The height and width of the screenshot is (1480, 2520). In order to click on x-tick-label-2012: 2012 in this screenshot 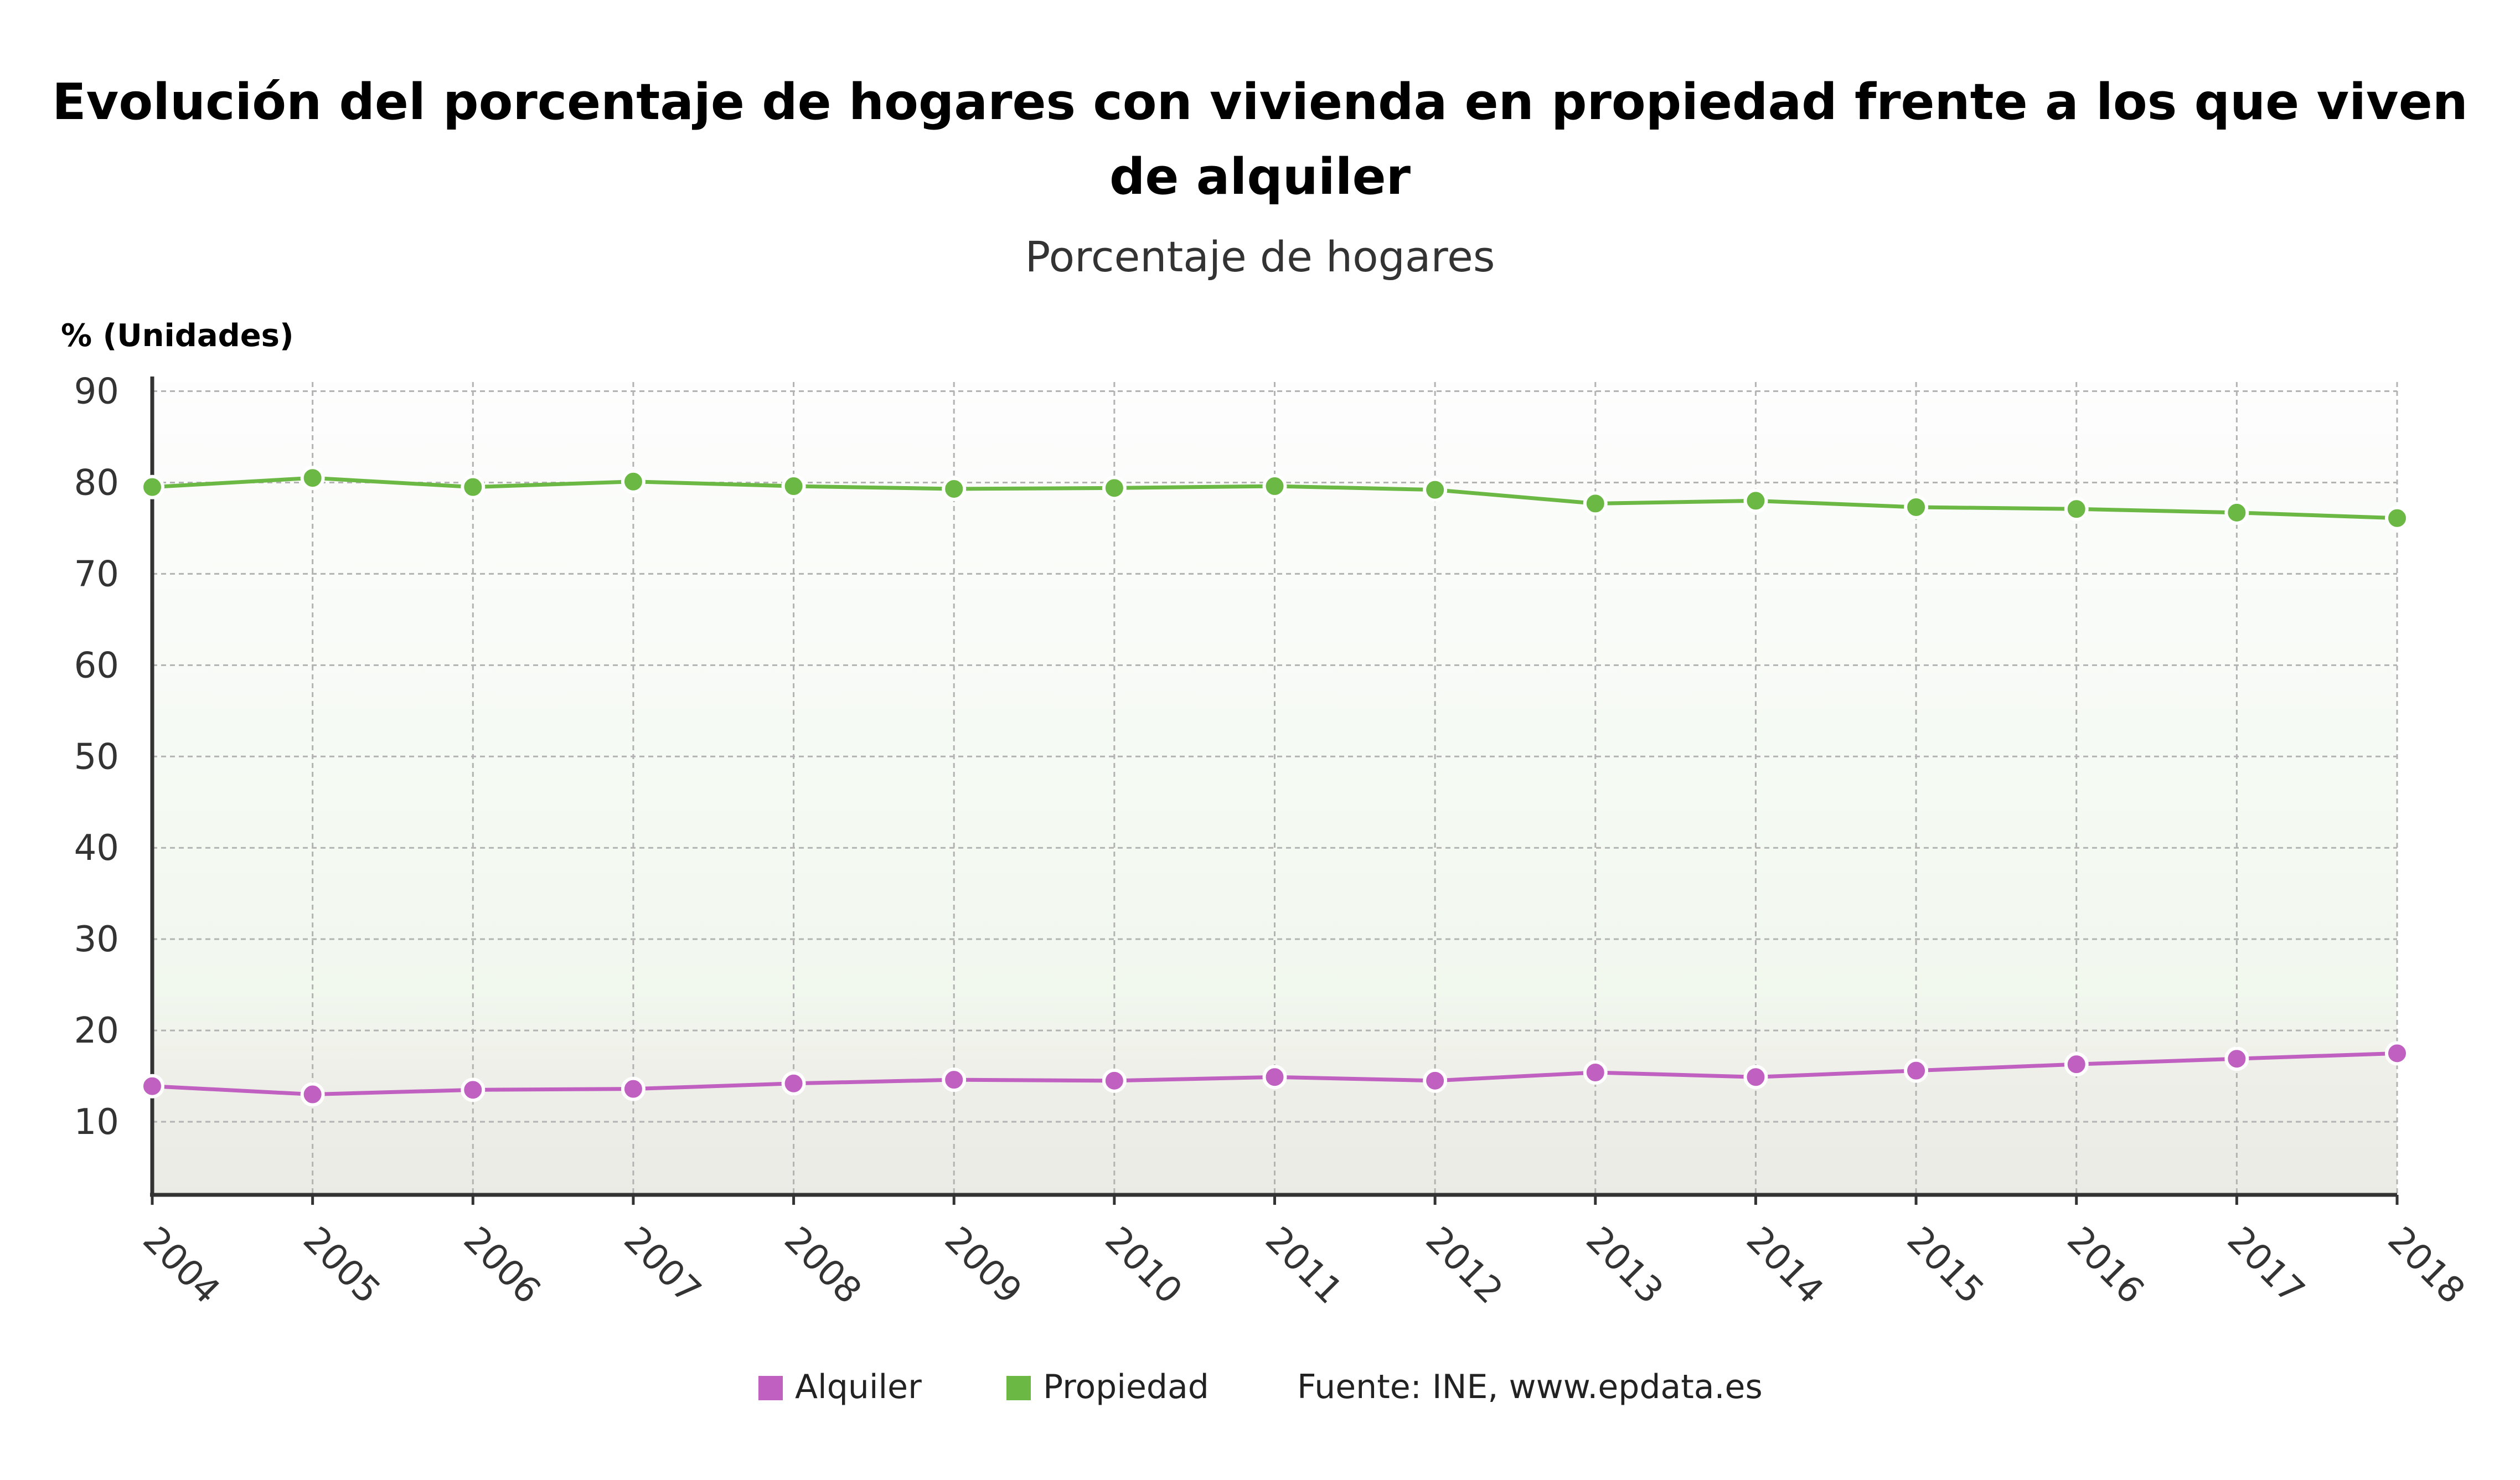, I will do `click(1464, 1265)`.